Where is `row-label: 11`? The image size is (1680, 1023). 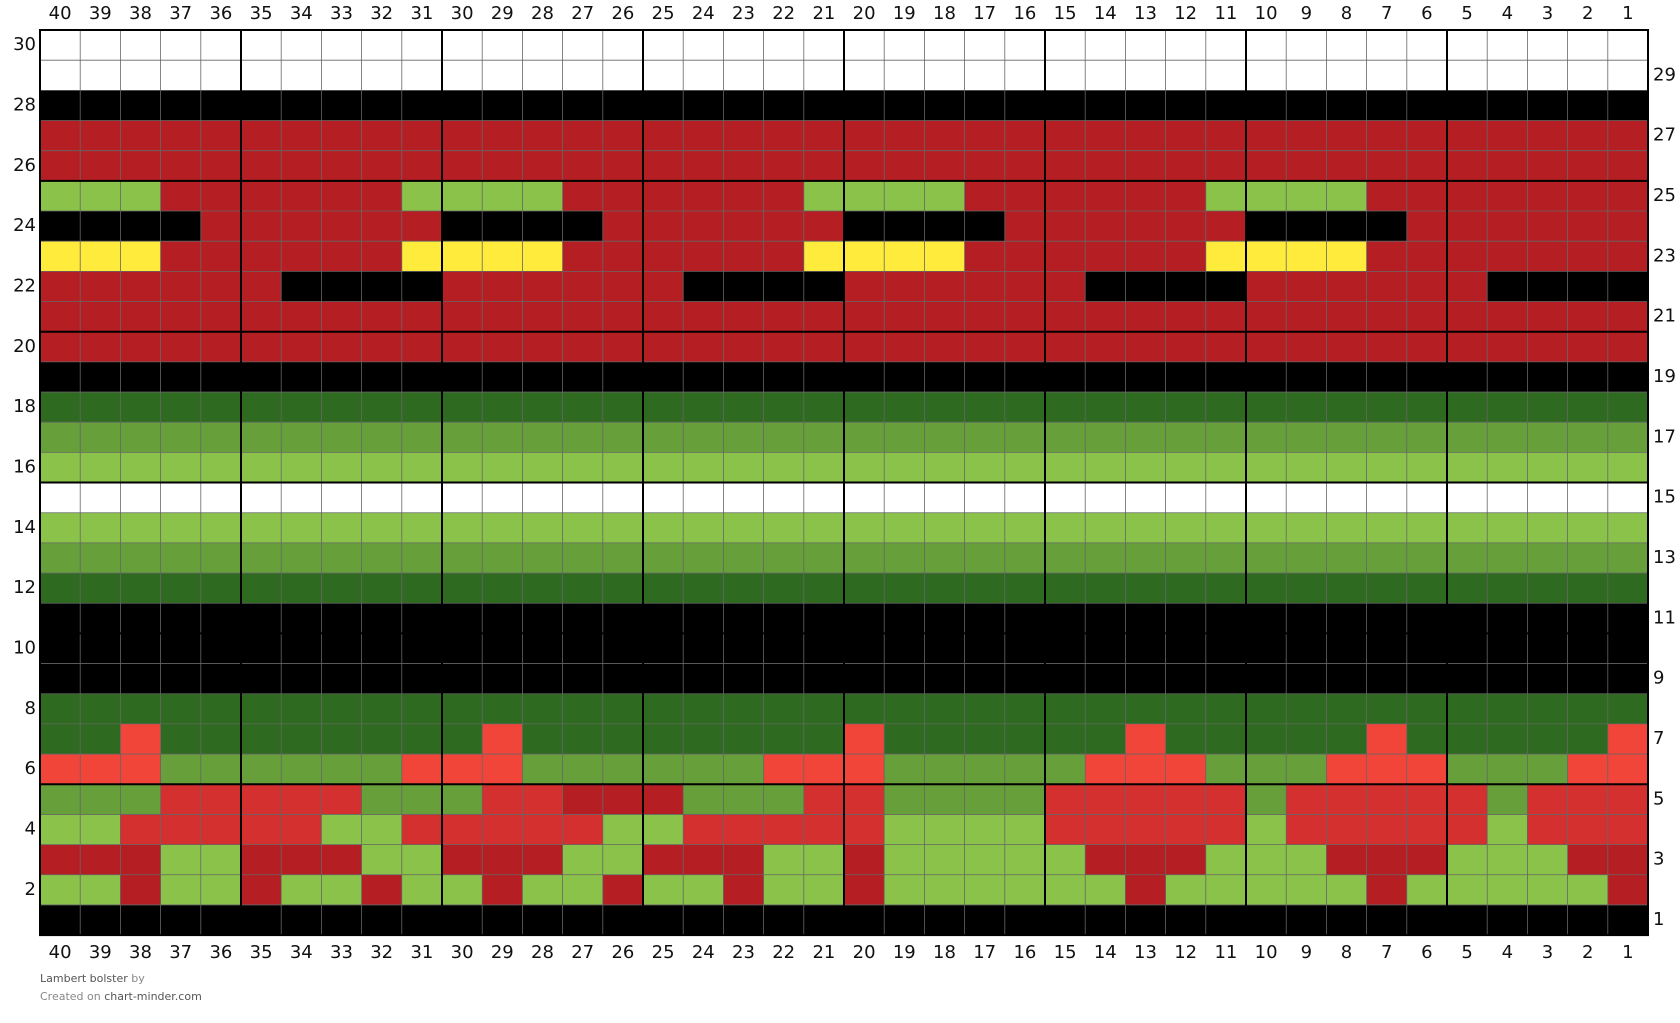
row-label: 11 is located at coordinates (1664, 617).